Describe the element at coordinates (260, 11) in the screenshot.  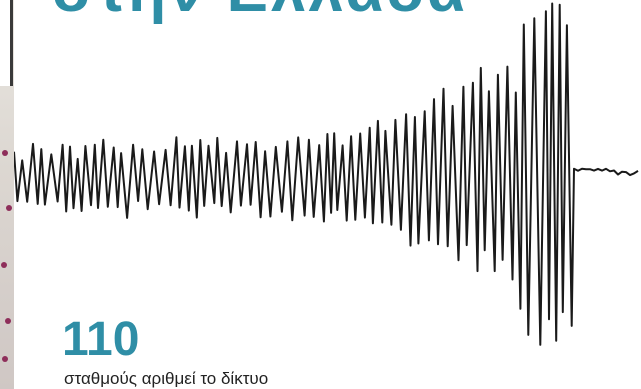
I see `headline: στην Ελλάδα` at that location.